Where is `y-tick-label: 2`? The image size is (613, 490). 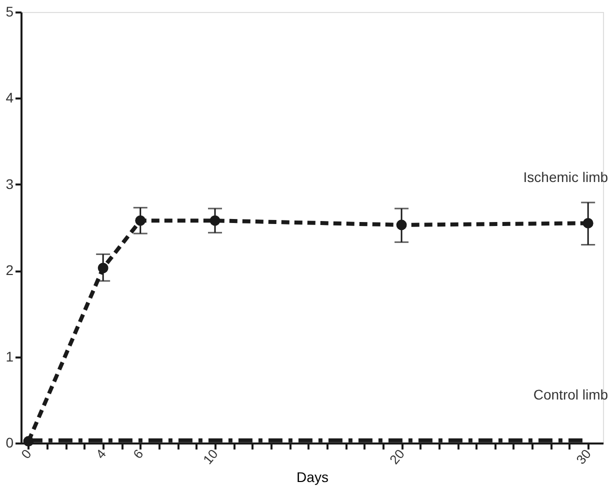 y-tick-label: 2 is located at coordinates (10, 270).